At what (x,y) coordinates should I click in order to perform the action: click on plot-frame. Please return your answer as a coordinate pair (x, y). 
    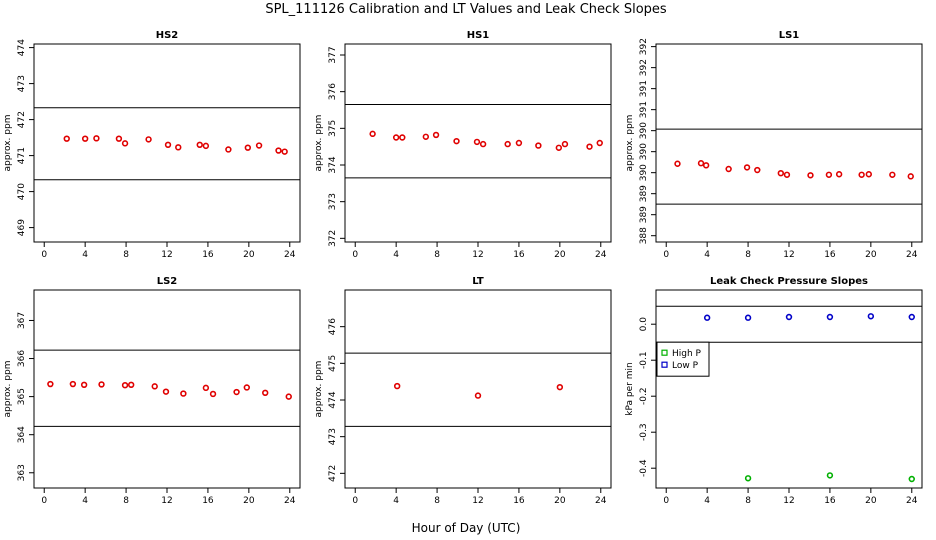
    Looking at the image, I should click on (478, 389).